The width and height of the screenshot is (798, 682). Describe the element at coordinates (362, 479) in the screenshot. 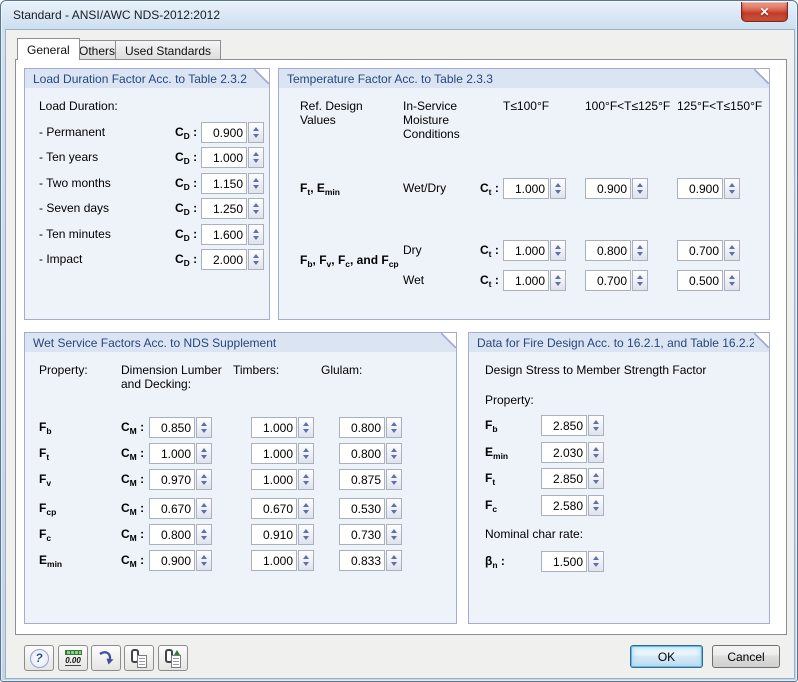

I see `cm-fv-glulam-input` at that location.